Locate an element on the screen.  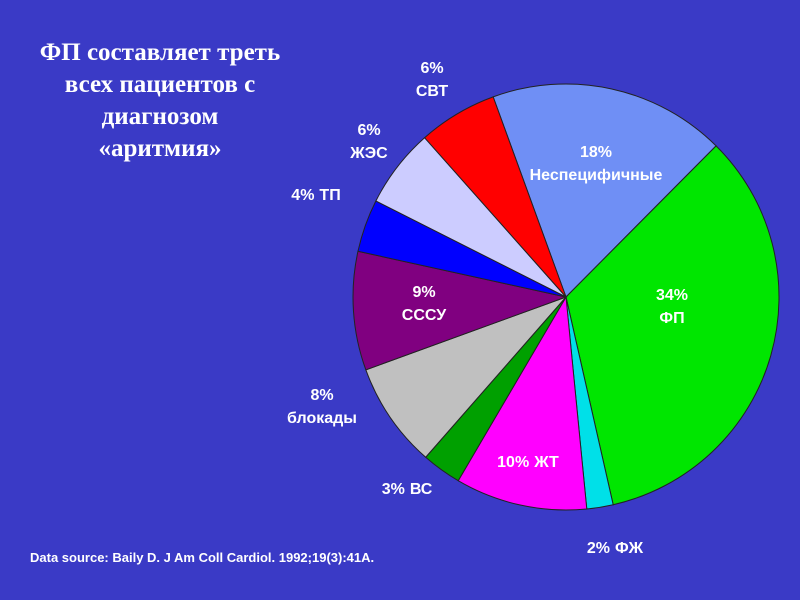
category-label: Неспецифичные is located at coordinates (596, 175).